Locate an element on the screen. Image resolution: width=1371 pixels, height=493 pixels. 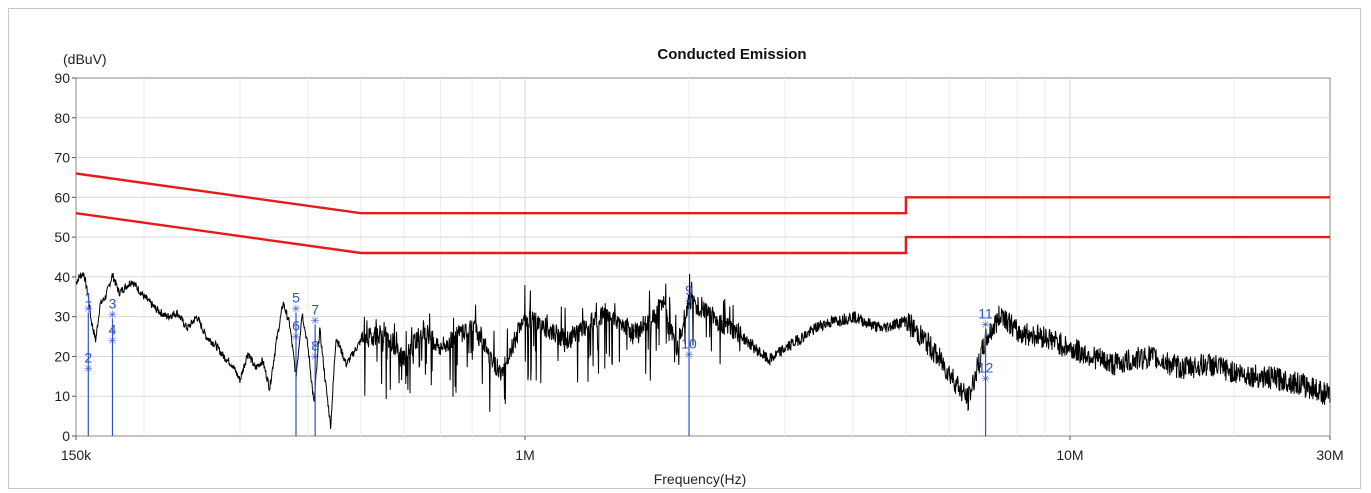
x-tick-label: 1M is located at coordinates (524, 455).